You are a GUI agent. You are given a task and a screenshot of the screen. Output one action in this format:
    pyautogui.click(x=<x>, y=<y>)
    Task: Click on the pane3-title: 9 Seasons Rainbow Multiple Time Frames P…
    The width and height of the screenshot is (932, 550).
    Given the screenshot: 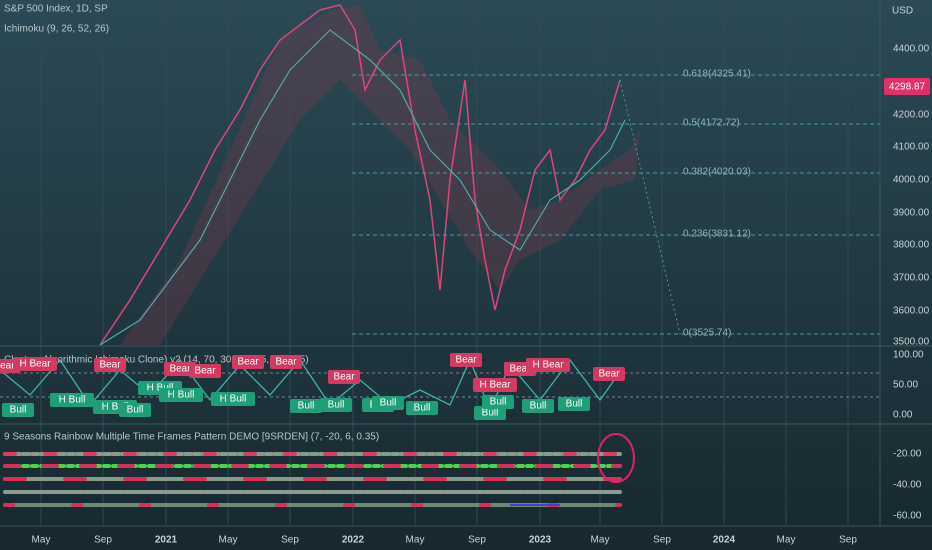 What is the action you would take?
    pyautogui.click(x=191, y=437)
    